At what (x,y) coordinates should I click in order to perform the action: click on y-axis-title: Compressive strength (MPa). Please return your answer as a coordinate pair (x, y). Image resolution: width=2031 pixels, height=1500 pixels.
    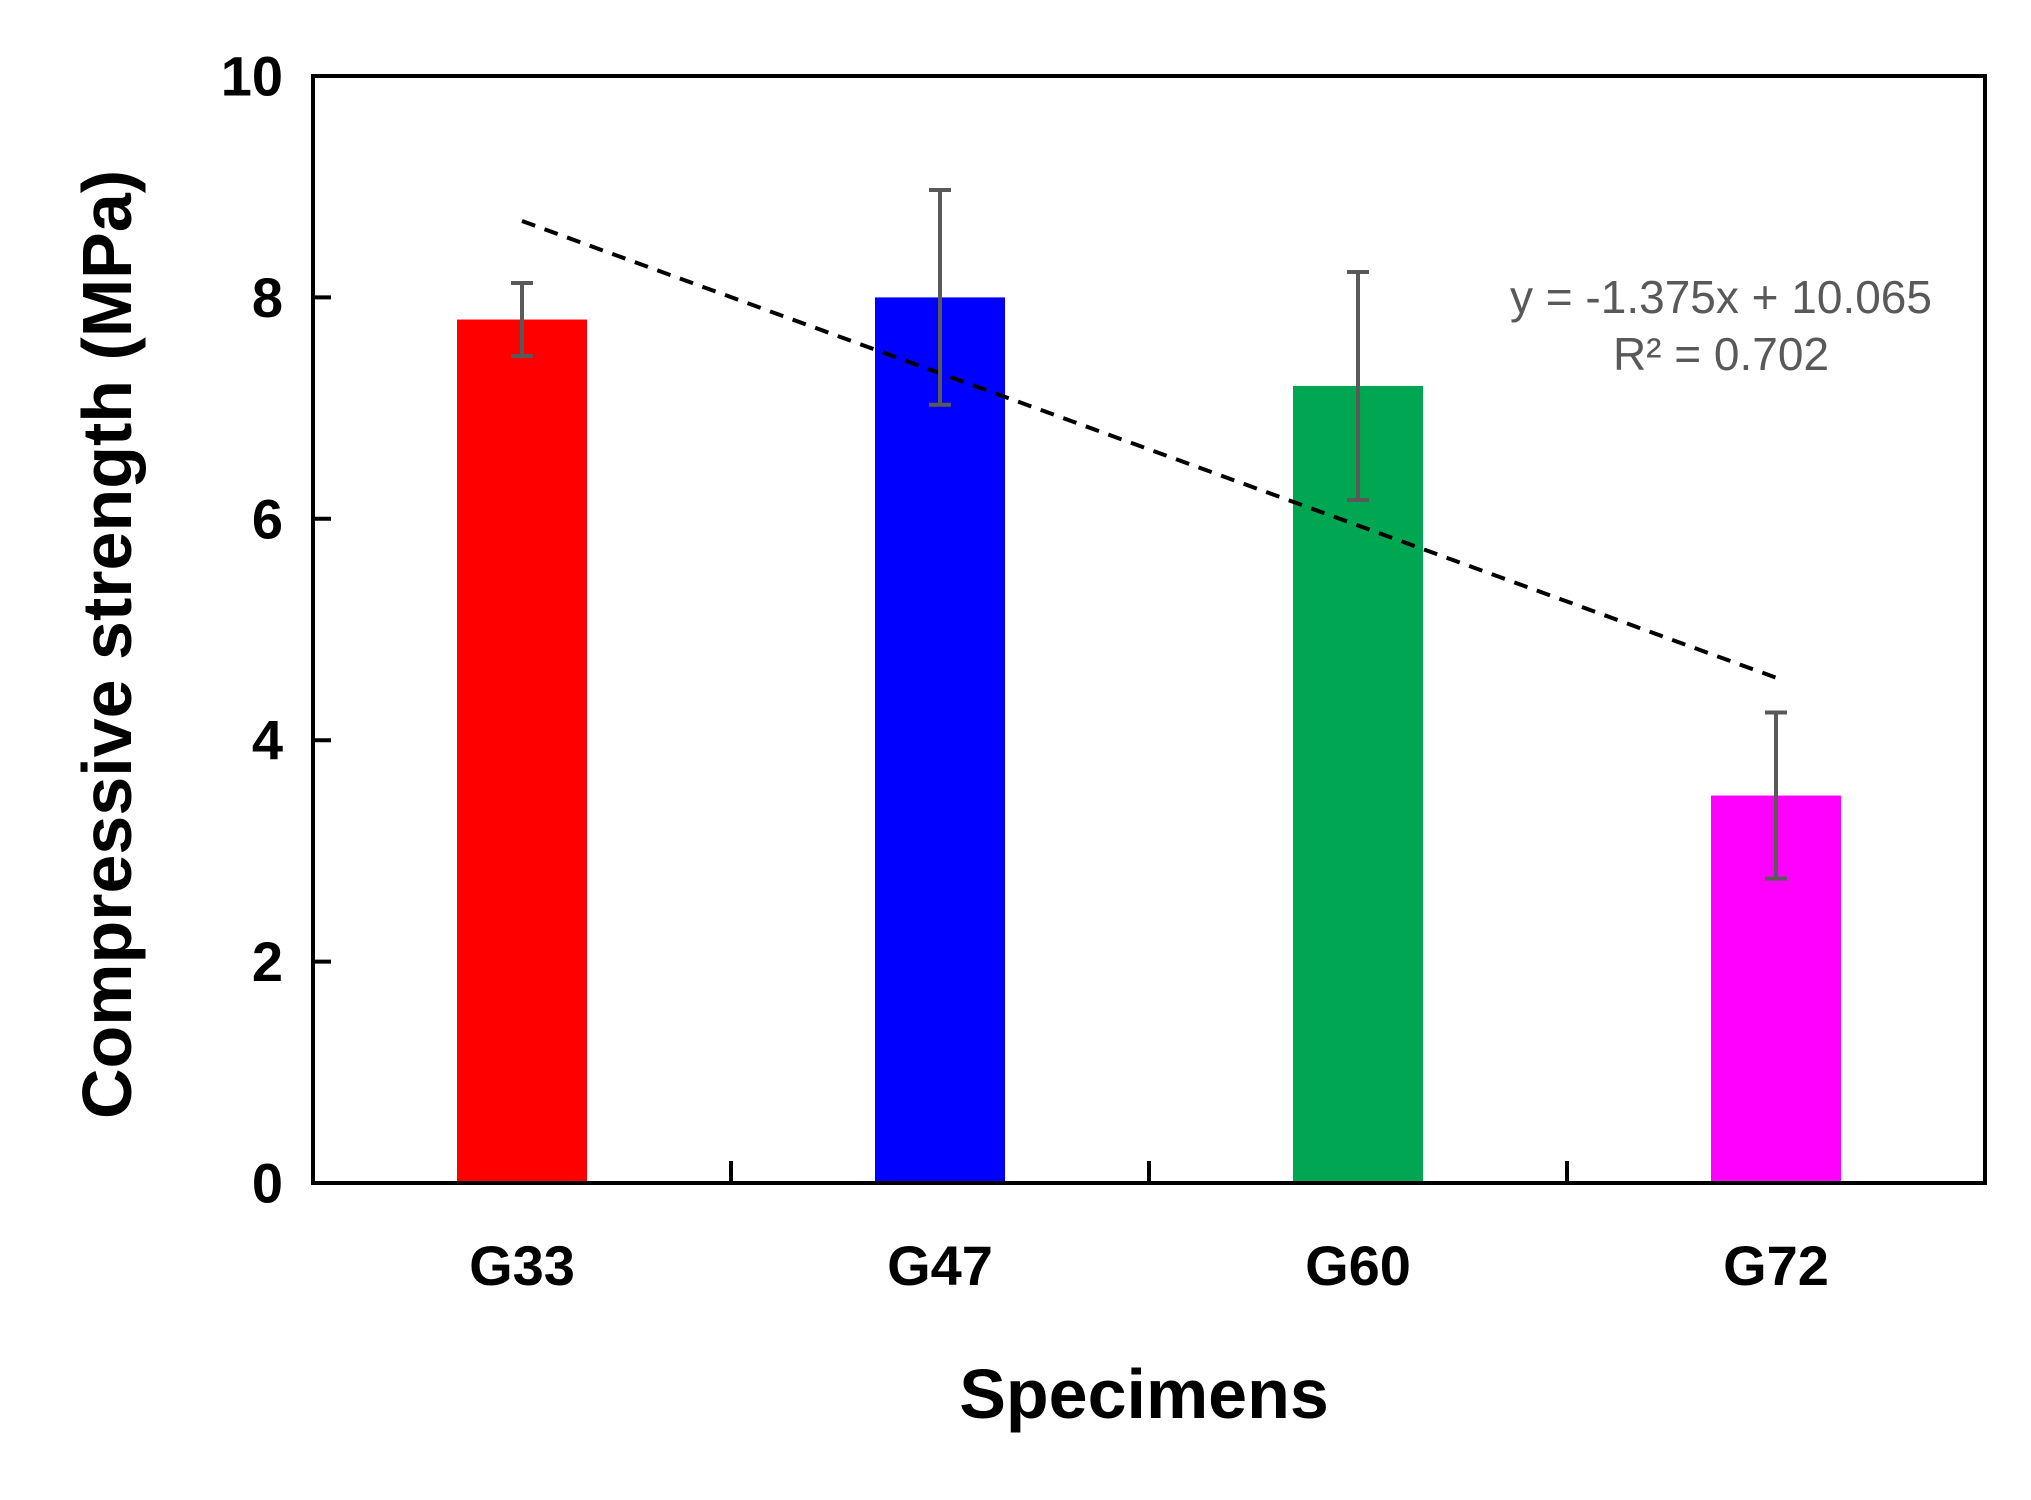
    Looking at the image, I should click on (107, 644).